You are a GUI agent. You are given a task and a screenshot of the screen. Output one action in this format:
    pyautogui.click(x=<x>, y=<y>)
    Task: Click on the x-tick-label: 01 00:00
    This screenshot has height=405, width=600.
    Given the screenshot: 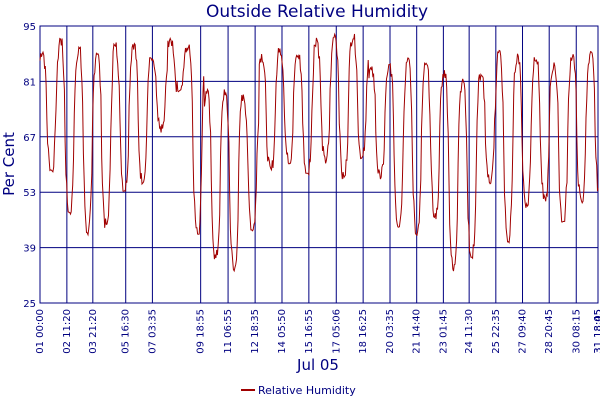 What is the action you would take?
    pyautogui.click(x=40, y=331)
    